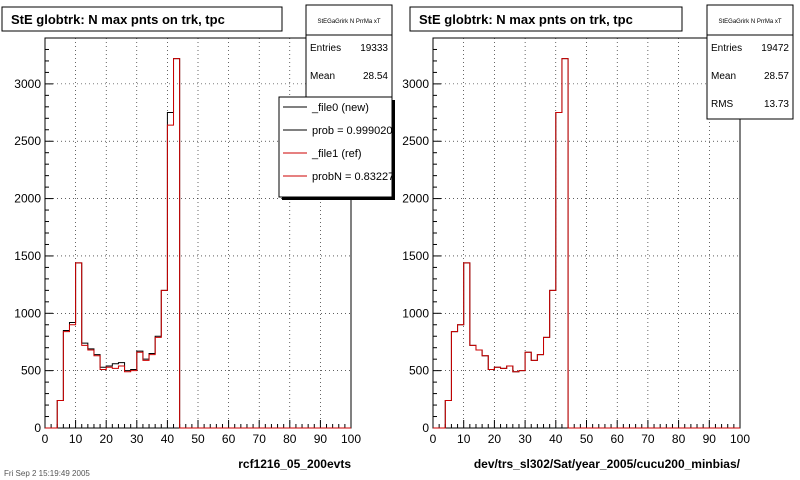 This screenshot has width=800, height=480. I want to click on x-axis-title: rcf1216_05_200evts, so click(294, 464).